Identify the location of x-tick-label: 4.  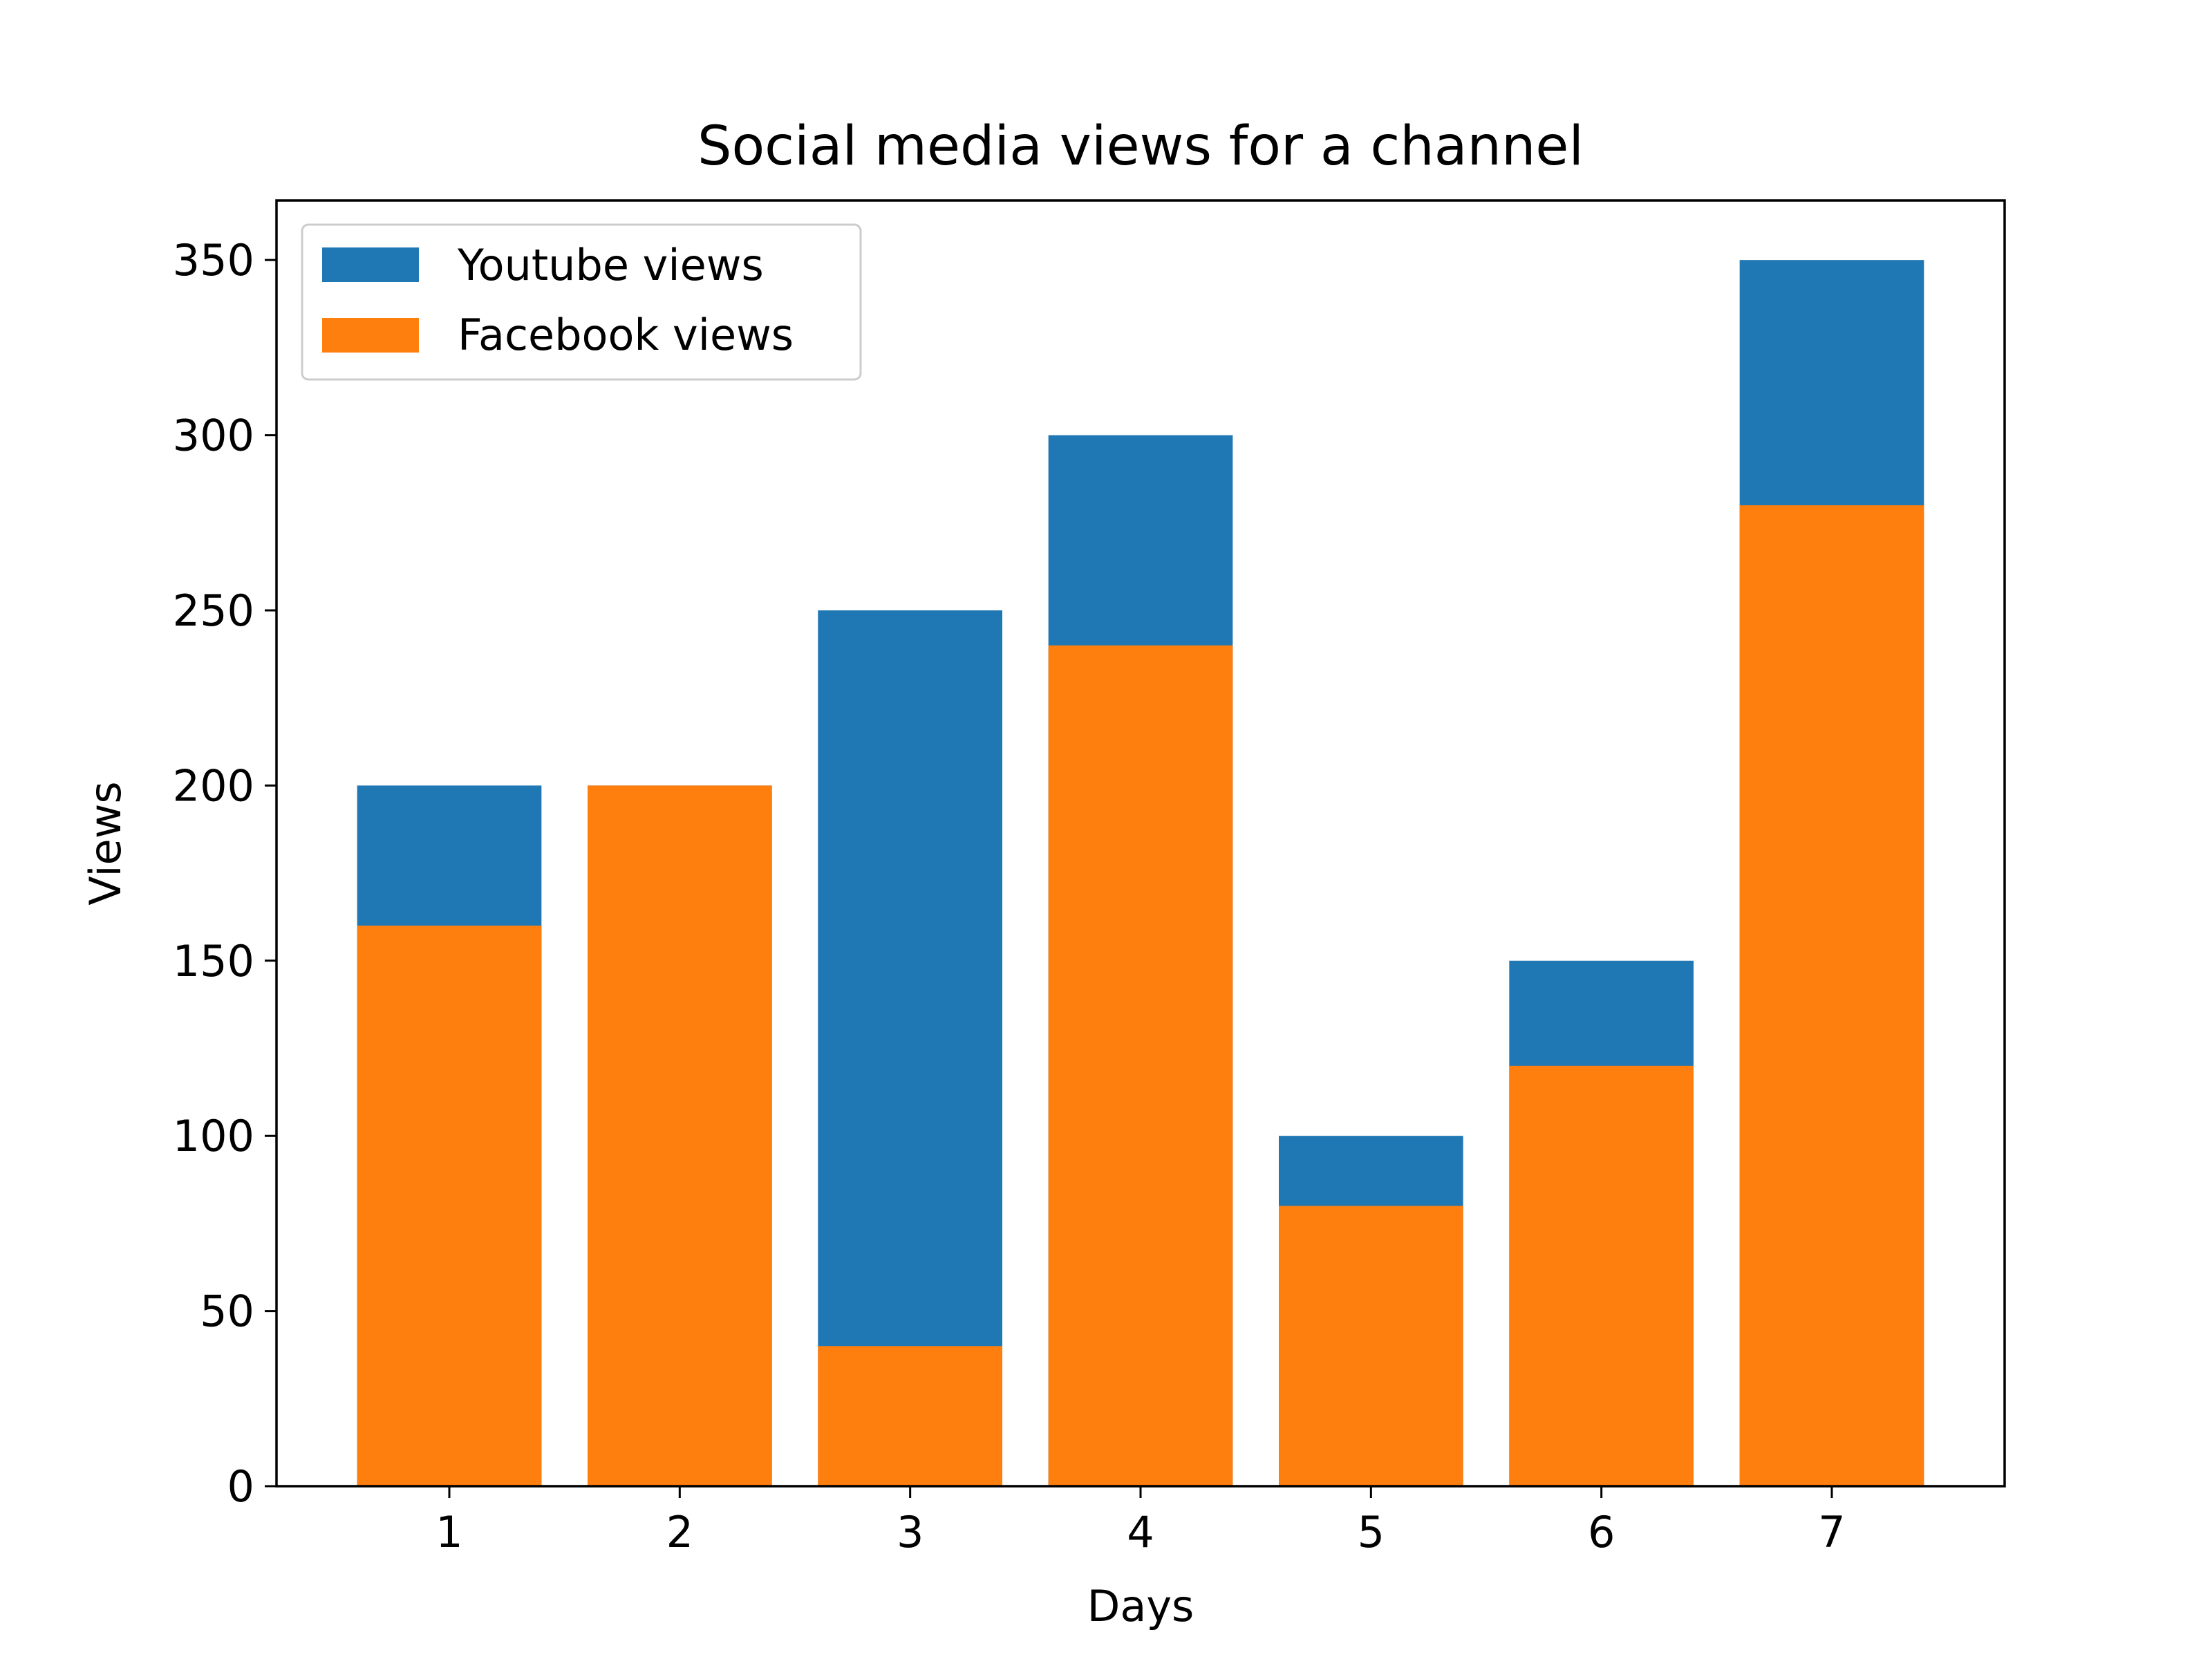
(1140, 1532).